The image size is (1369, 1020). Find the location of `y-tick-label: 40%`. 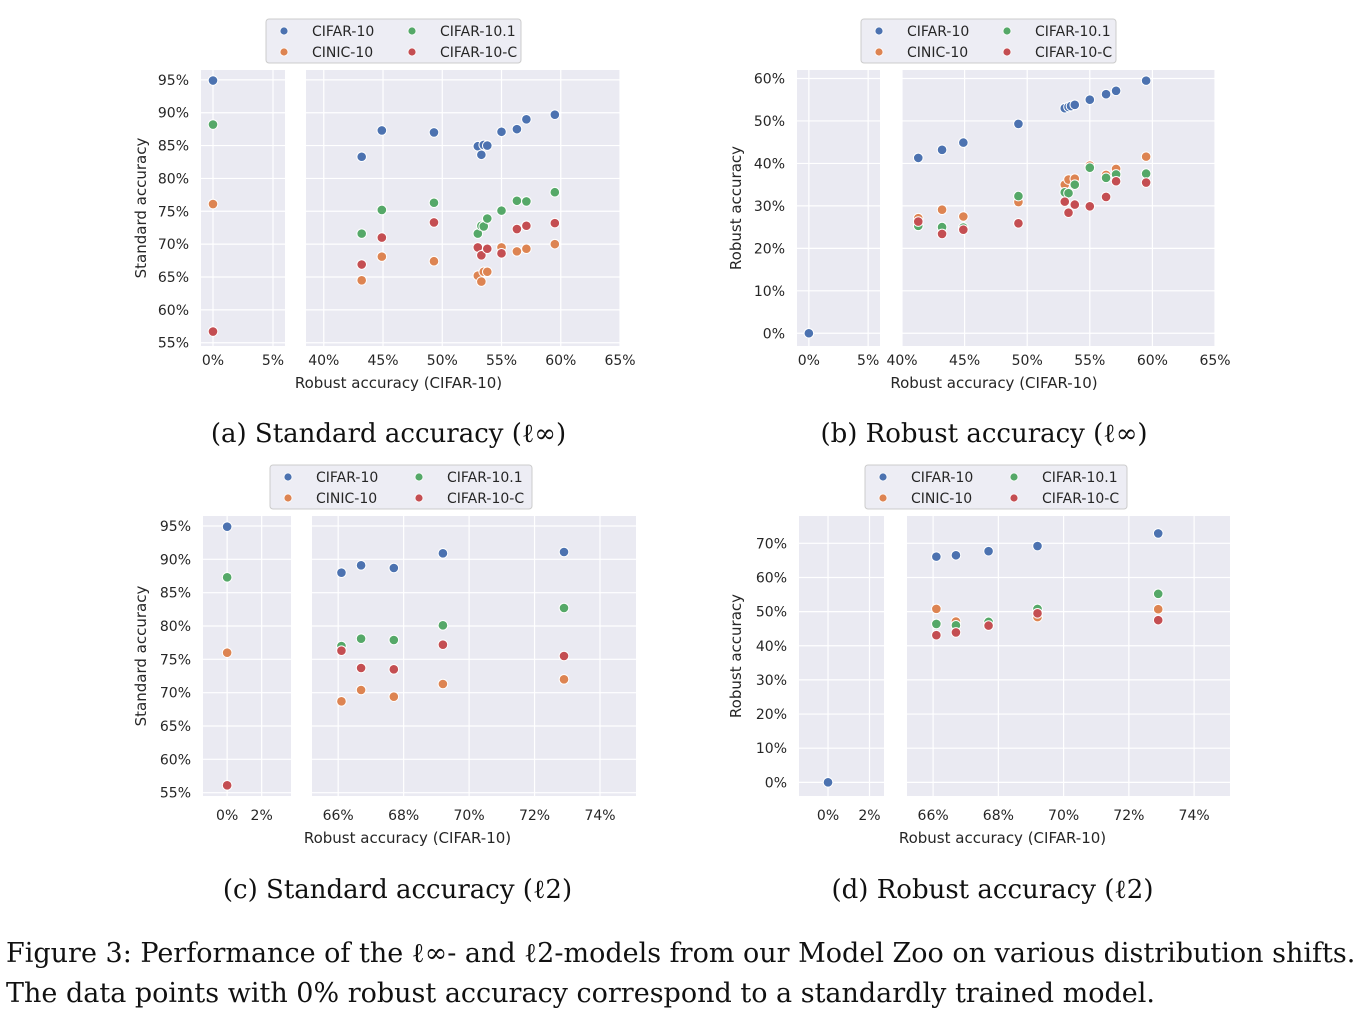

y-tick-label: 40% is located at coordinates (769, 164).